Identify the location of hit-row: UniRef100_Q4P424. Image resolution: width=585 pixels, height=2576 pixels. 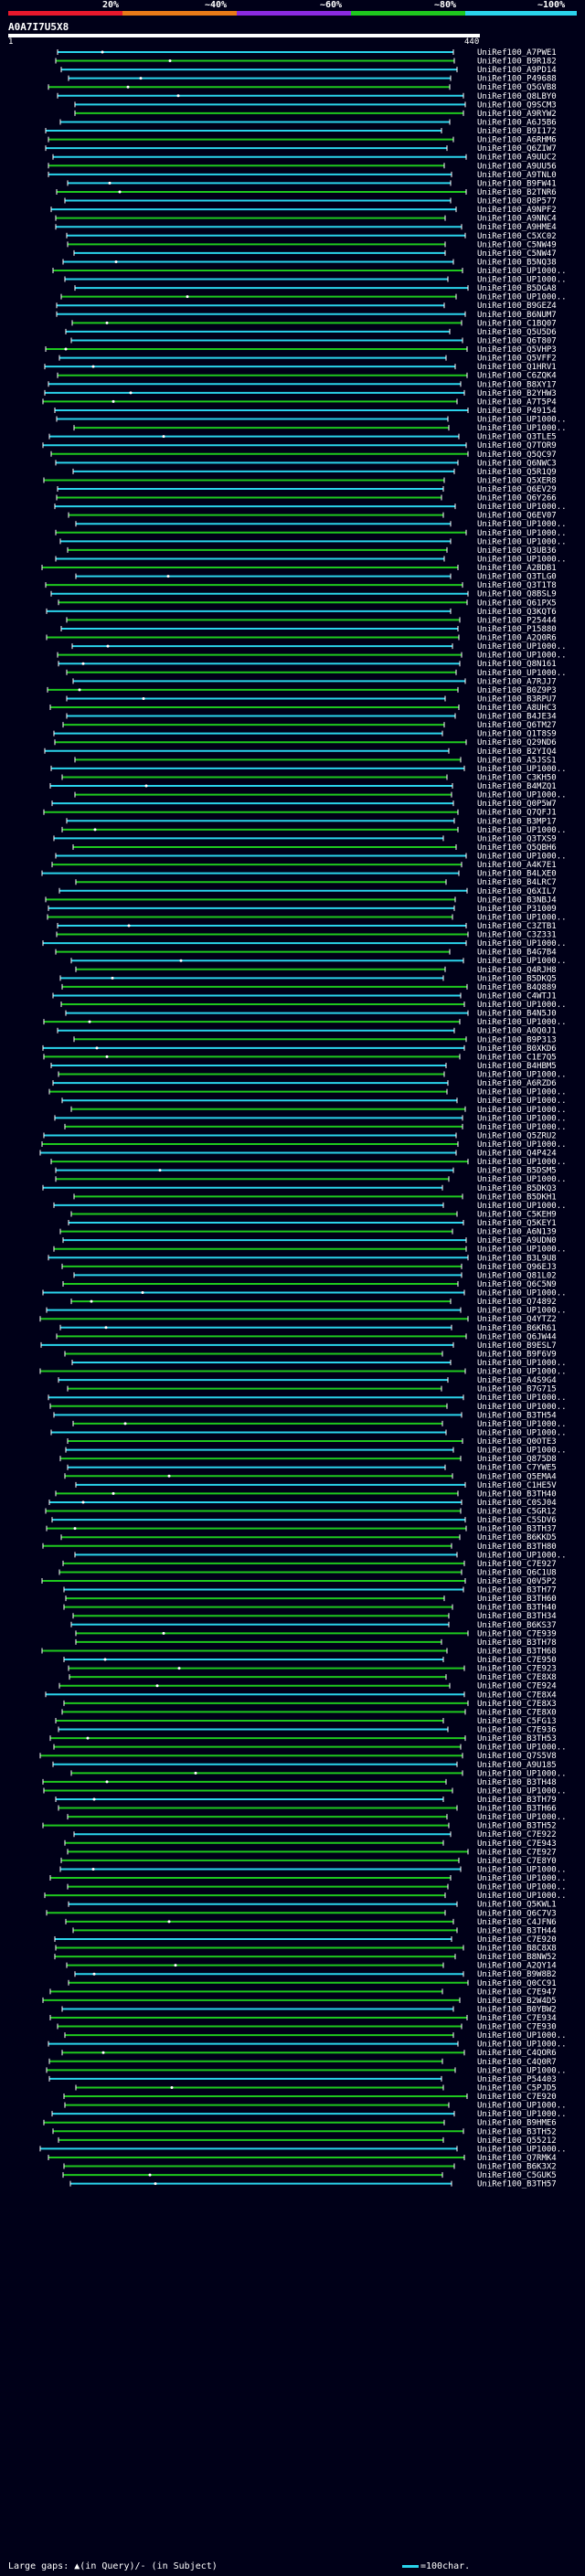
(298, 1154).